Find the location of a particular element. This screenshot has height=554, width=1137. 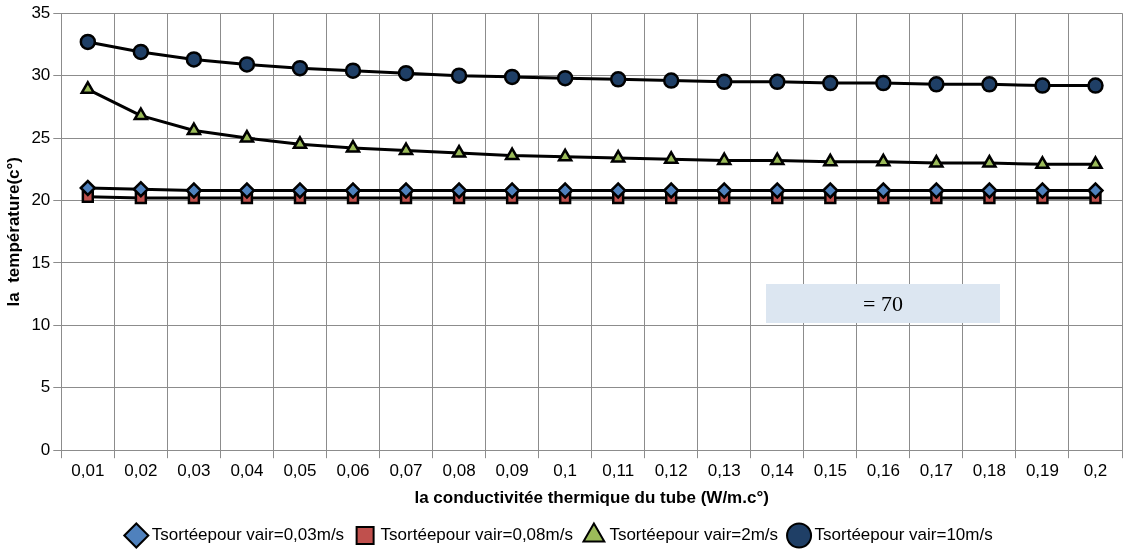

x-axis-title: la conductivitée thermique du tube (W/m.c°) is located at coordinates (591, 498).